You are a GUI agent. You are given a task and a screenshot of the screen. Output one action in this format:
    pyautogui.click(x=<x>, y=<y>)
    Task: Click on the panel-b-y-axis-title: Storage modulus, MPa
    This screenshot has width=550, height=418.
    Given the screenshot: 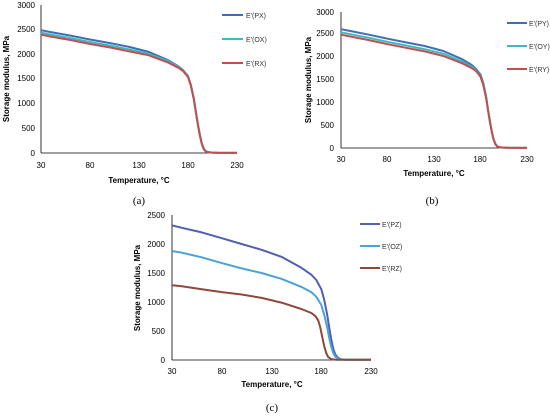 What is the action you would take?
    pyautogui.click(x=308, y=79)
    